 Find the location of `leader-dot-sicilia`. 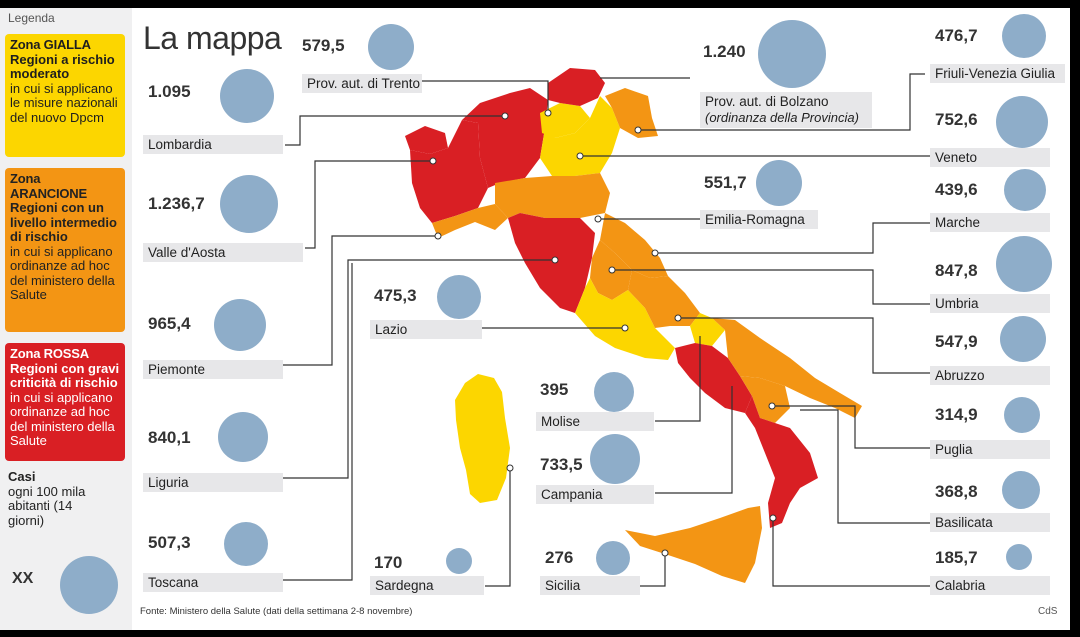

leader-dot-sicilia is located at coordinates (665, 553).